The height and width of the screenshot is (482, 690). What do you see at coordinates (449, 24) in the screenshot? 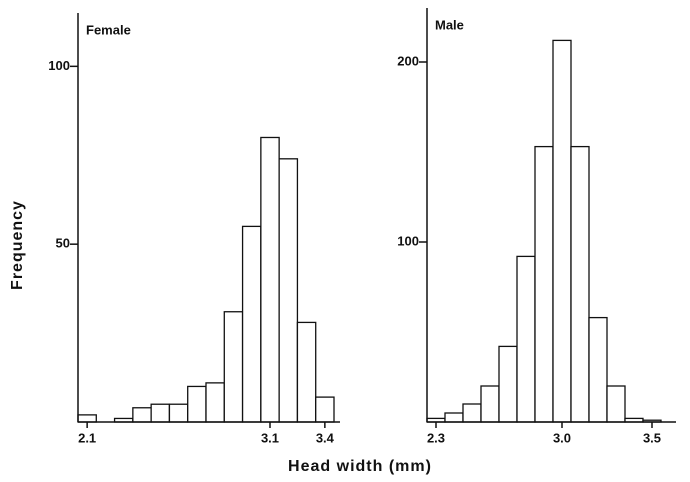
I see `panel-title: Male` at bounding box center [449, 24].